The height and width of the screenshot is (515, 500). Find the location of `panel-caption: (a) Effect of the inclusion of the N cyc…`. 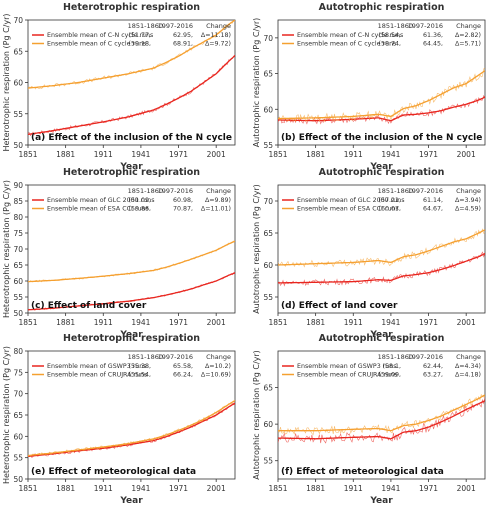

panel-caption: (a) Effect of the inclusion of the N cyc… is located at coordinates (131, 138).